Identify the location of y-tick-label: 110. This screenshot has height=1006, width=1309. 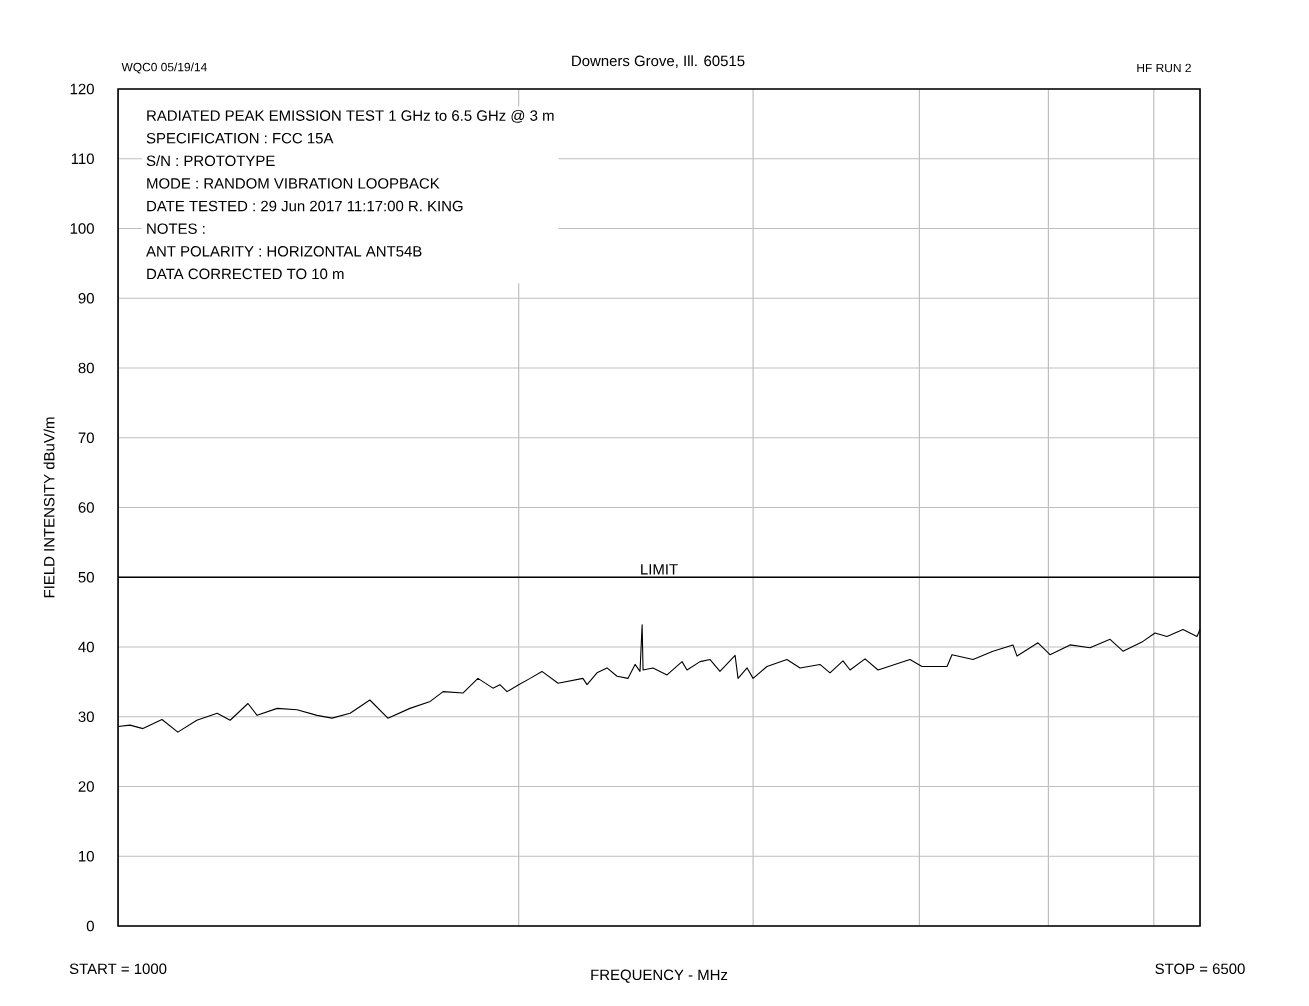
(82, 159).